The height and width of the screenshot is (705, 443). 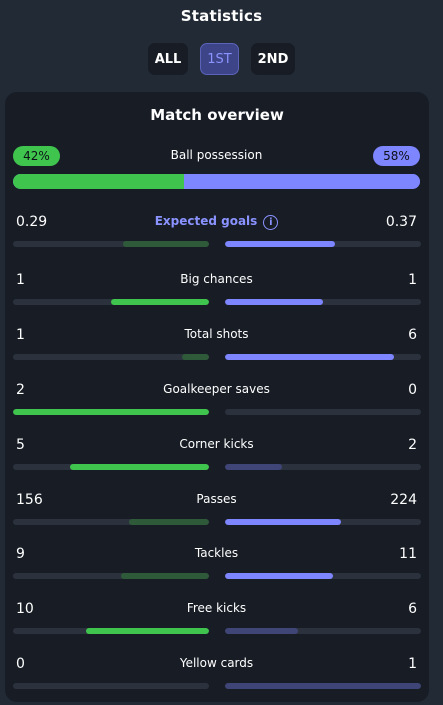 What do you see at coordinates (217, 234) in the screenshot?
I see `stat-row-expected-goals: 0.29 Expected goals i 0.37` at bounding box center [217, 234].